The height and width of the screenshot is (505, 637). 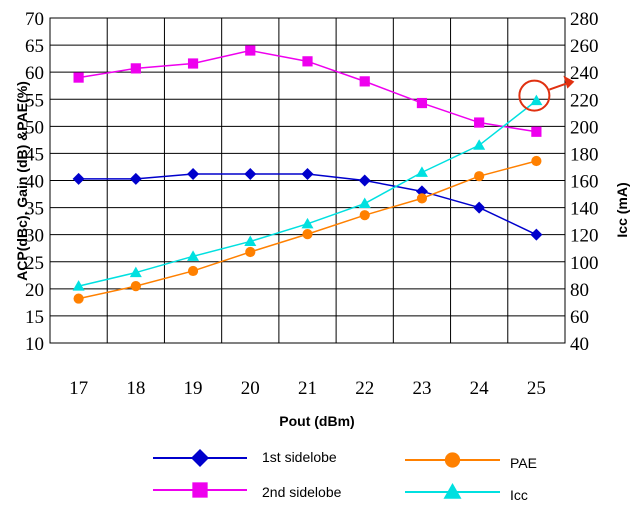 I want to click on y-left-tick-label: 20, so click(x=34, y=290).